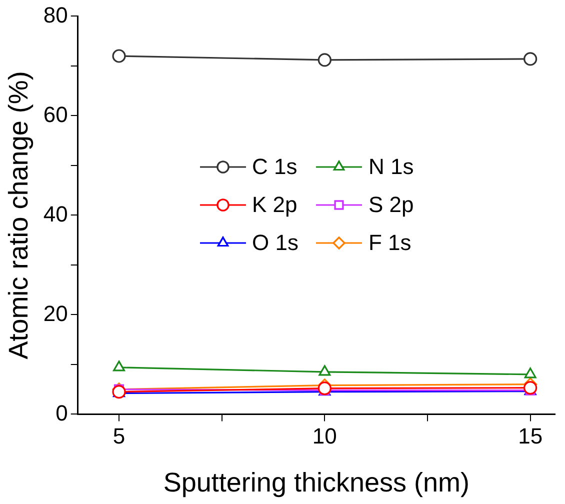  Describe the element at coordinates (55, 114) in the screenshot. I see `y-tick-label: 60` at that location.